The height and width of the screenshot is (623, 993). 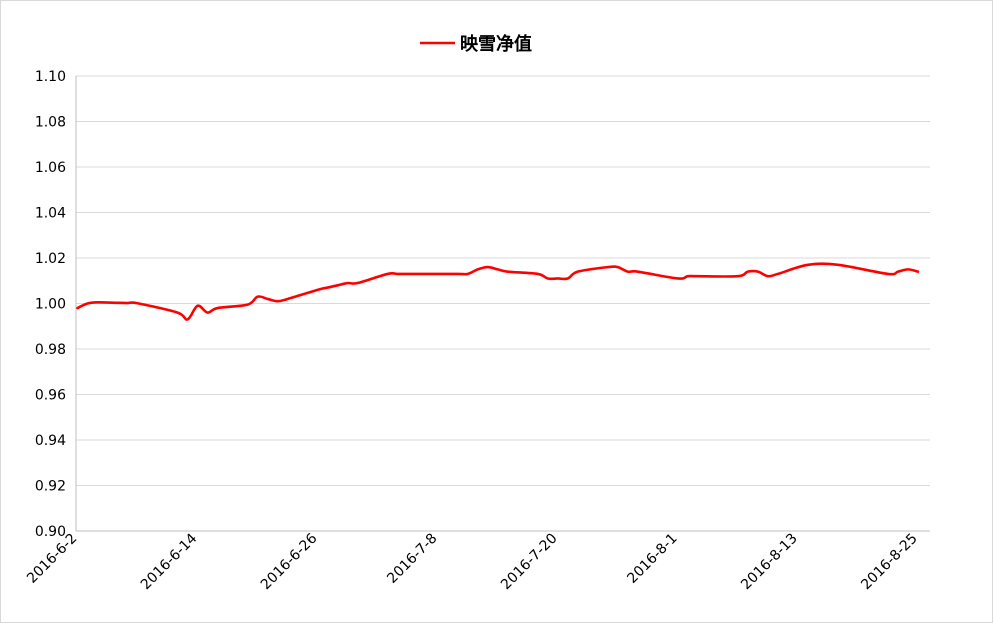 What do you see at coordinates (169, 561) in the screenshot?
I see `x-tick-label: 2016-6-14` at bounding box center [169, 561].